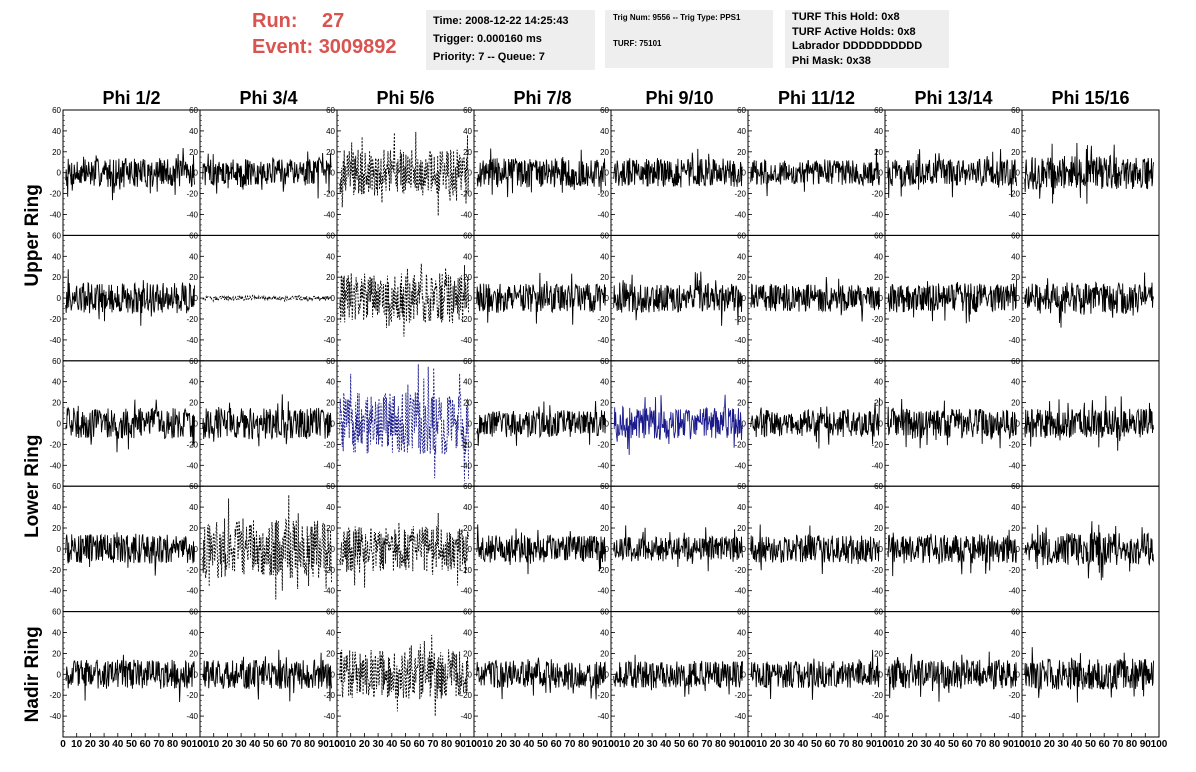 The width and height of the screenshot is (1196, 772). What do you see at coordinates (405, 98) in the screenshot?
I see `column-header: Phi 5/6` at bounding box center [405, 98].